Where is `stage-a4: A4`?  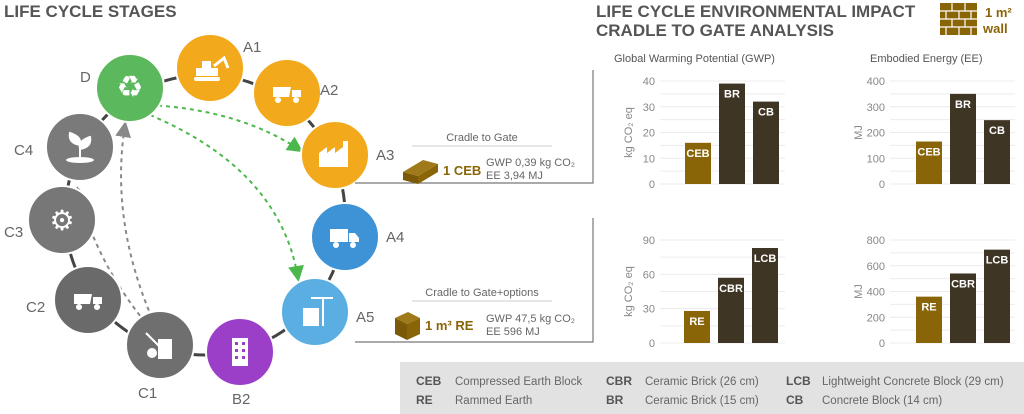
stage-a4: A4 is located at coordinates (357, 237).